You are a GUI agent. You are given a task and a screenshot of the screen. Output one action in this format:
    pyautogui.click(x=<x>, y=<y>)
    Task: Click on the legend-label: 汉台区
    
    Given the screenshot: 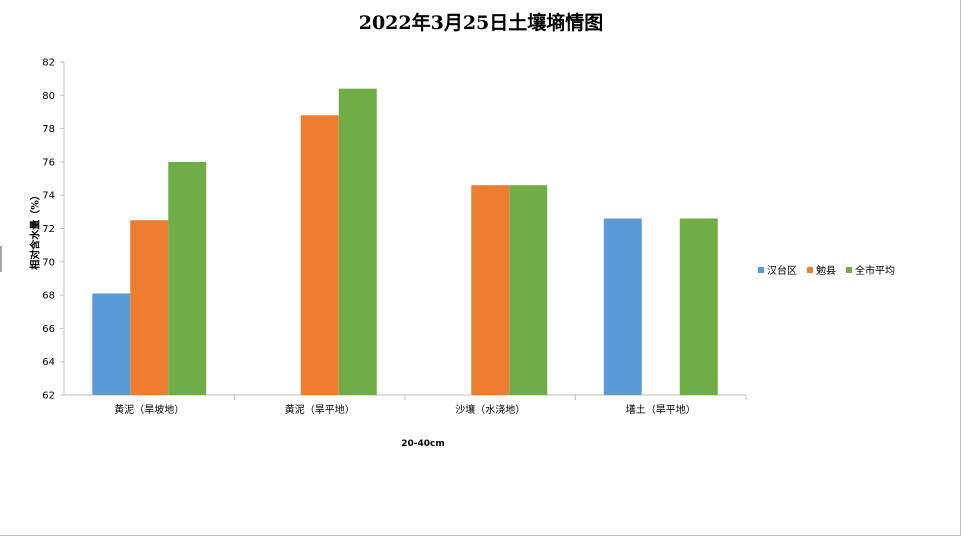 What is the action you would take?
    pyautogui.click(x=782, y=271)
    